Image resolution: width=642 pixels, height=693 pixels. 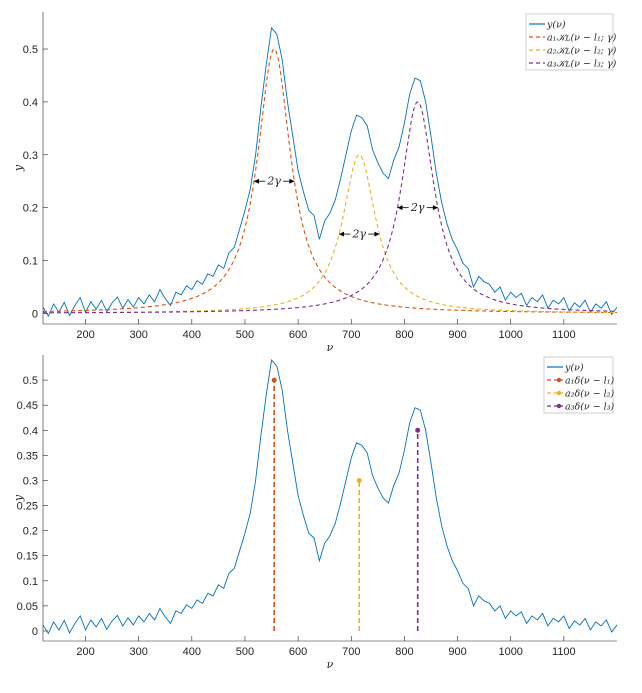 What do you see at coordinates (590, 394) in the screenshot?
I see `legend-entry-3: a₂δ(ν − l₂)` at bounding box center [590, 394].